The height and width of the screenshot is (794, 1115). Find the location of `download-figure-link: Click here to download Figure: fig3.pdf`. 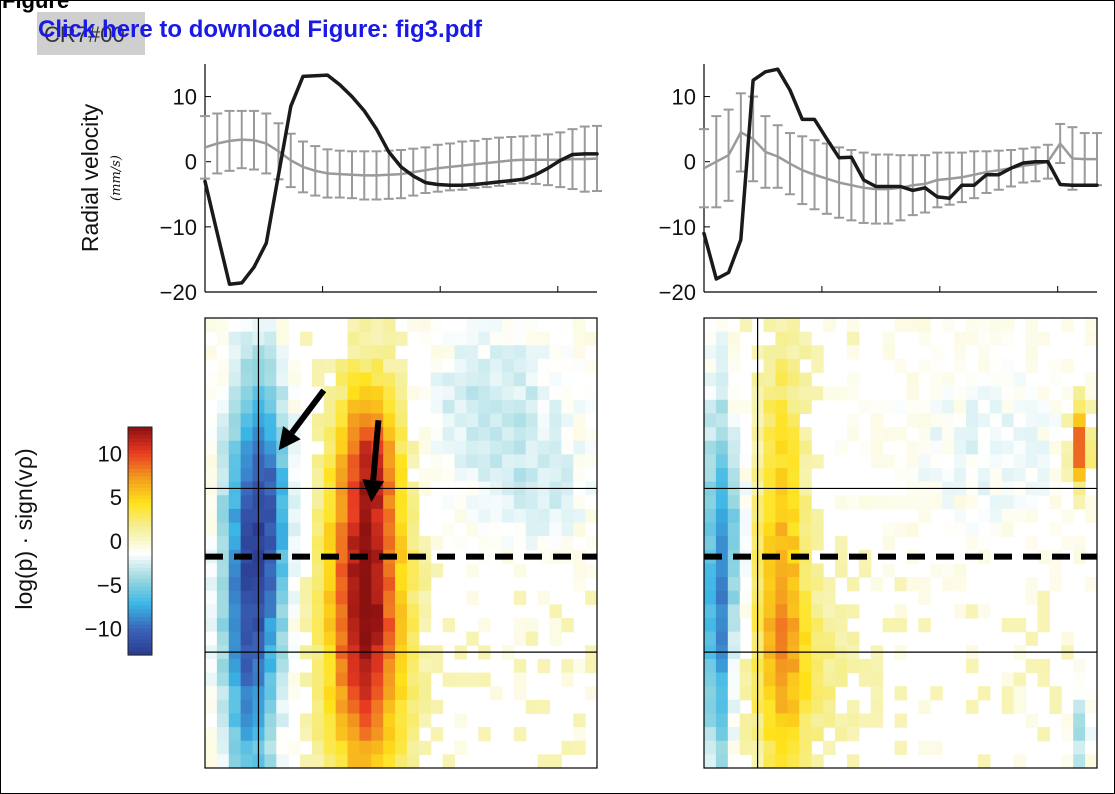

download-figure-link: Click here to download Figure: fig3.pdf is located at coordinates (260, 29).